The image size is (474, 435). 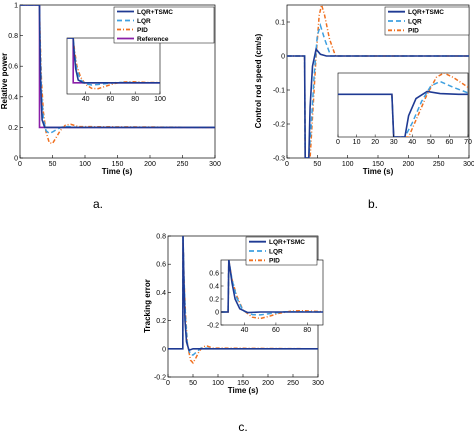 I want to click on y-tick-label: -0.3, so click(x=279, y=159).